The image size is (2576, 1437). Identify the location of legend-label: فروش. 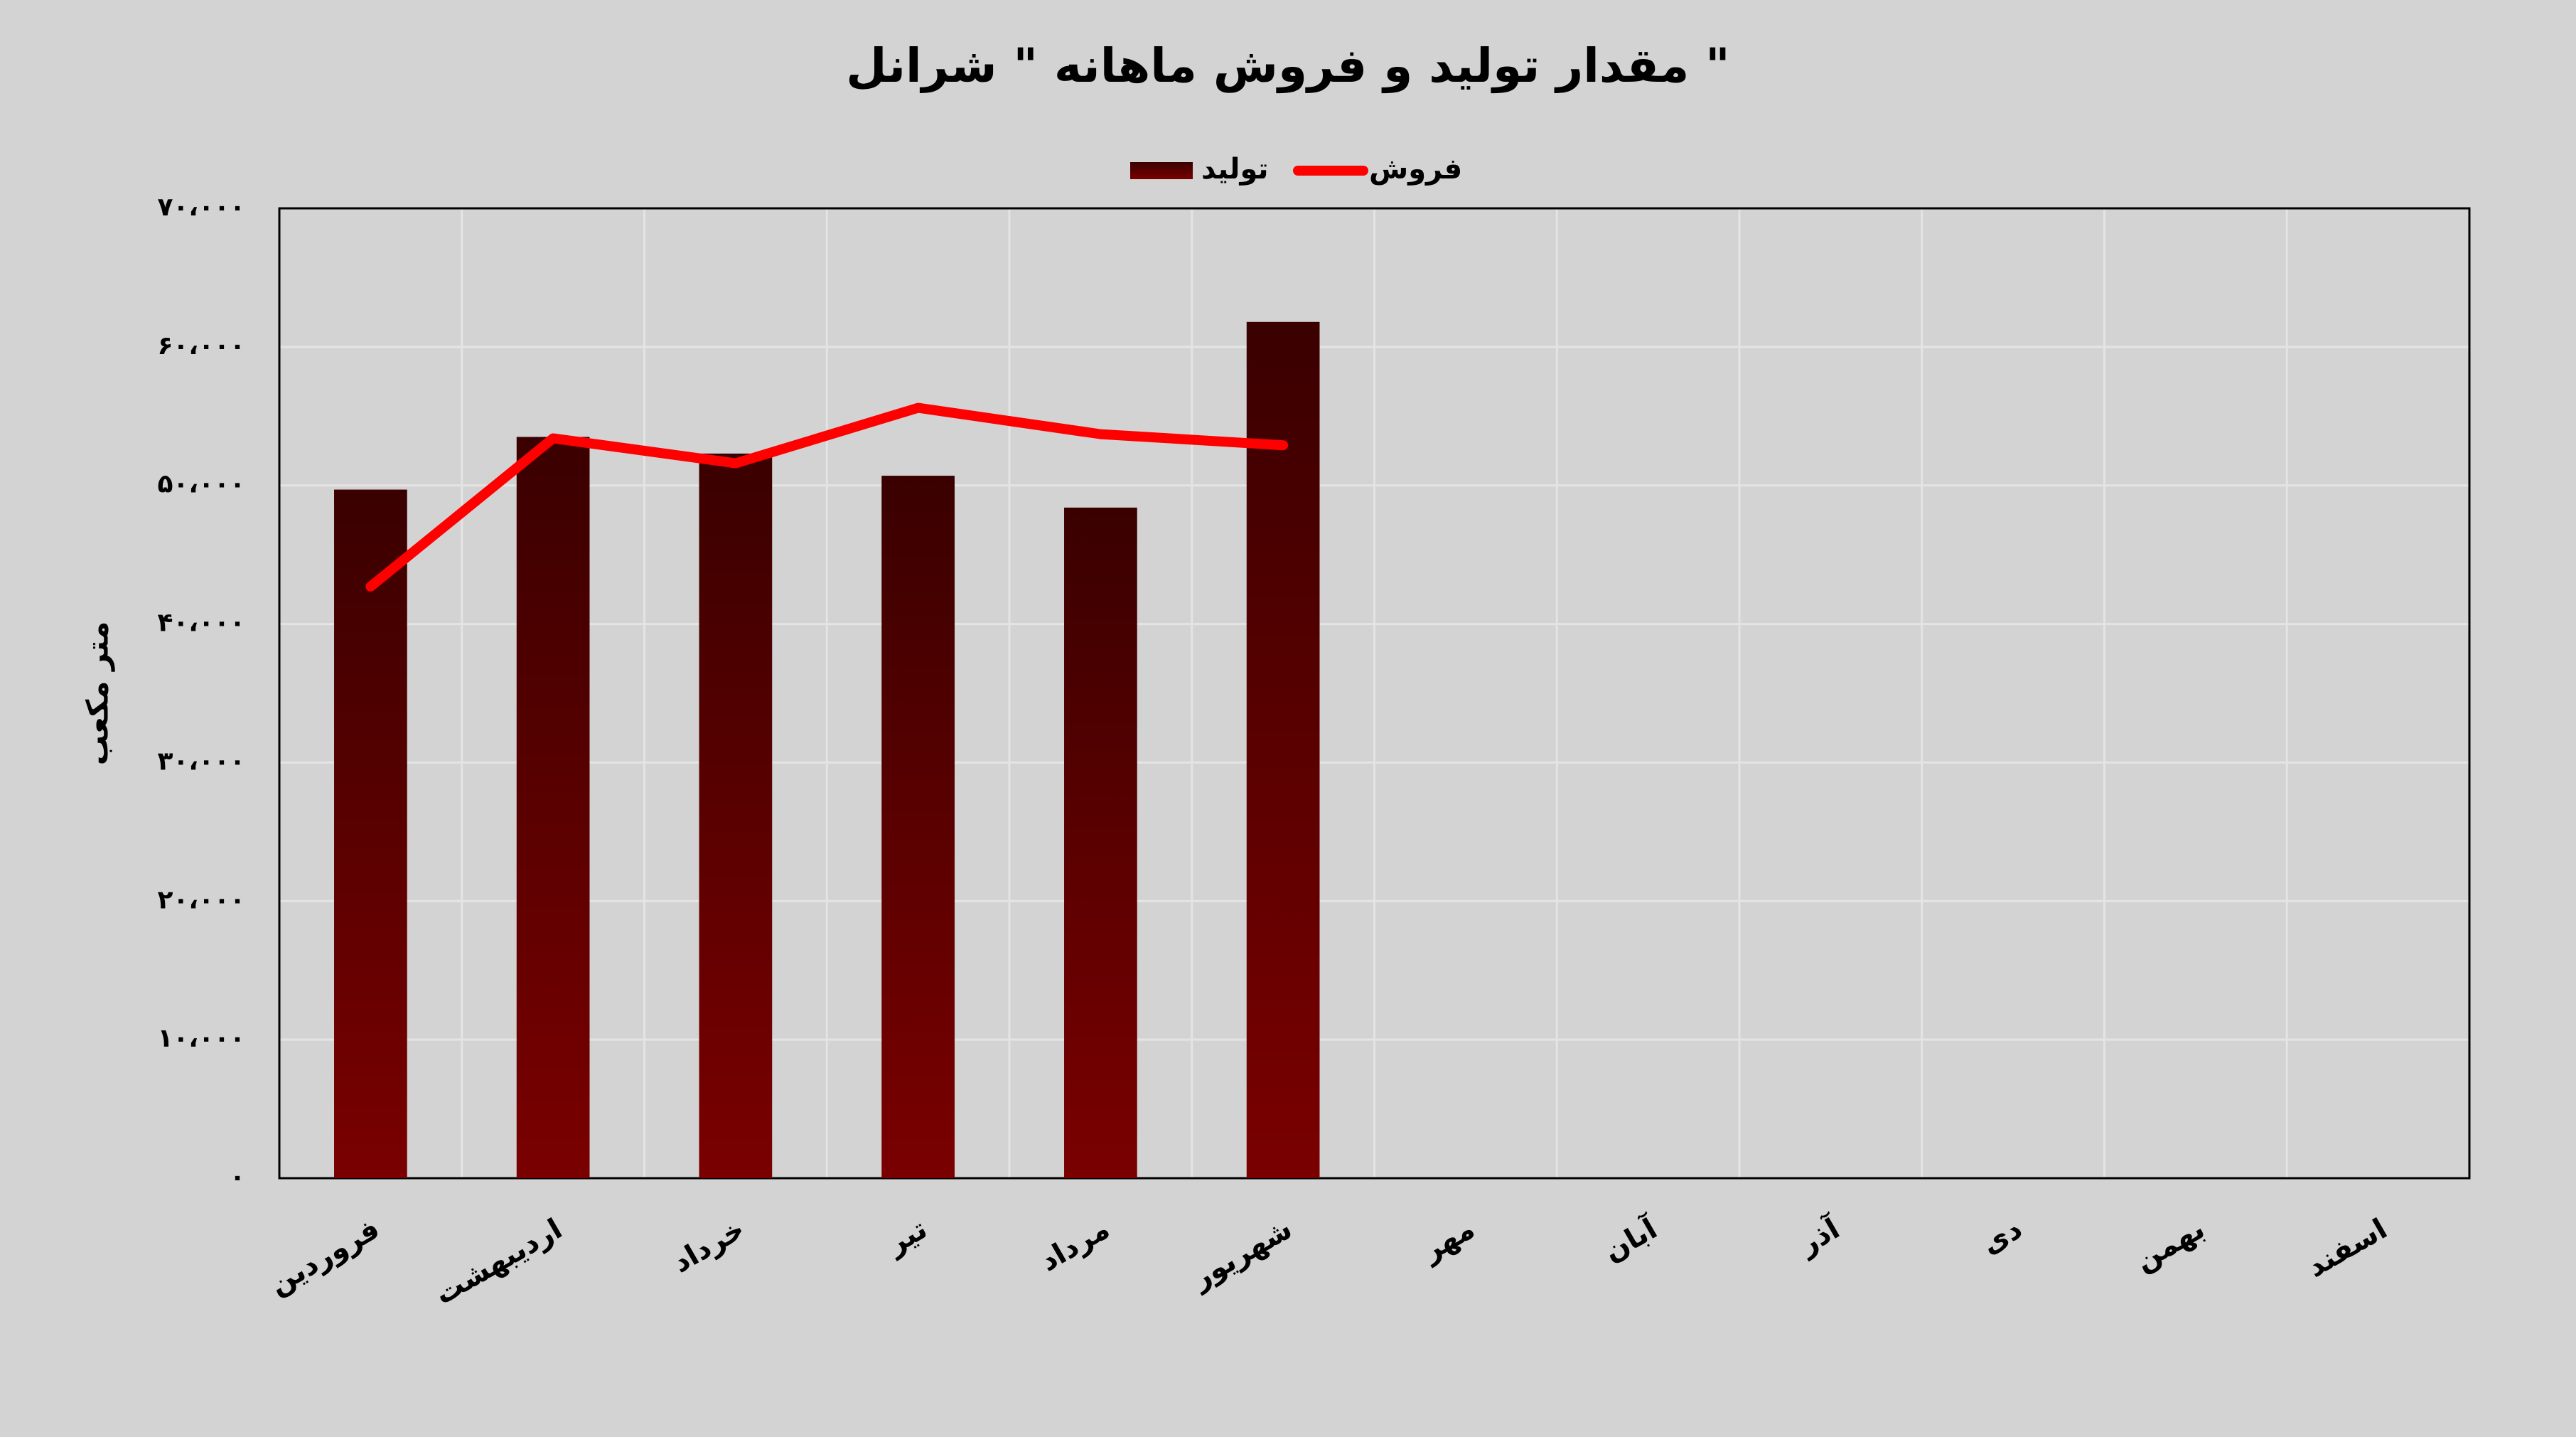
(1415, 169).